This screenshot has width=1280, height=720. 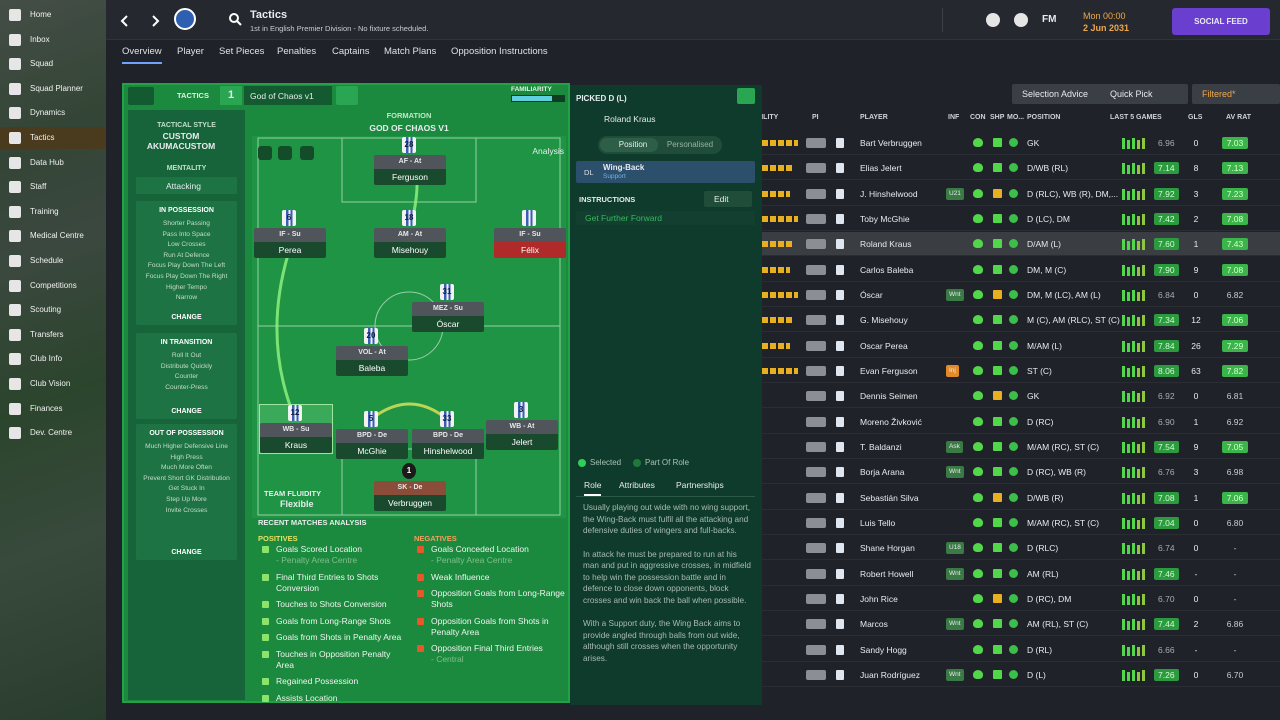 What do you see at coordinates (690, 144) in the screenshot?
I see `toggle-off: Personalised` at bounding box center [690, 144].